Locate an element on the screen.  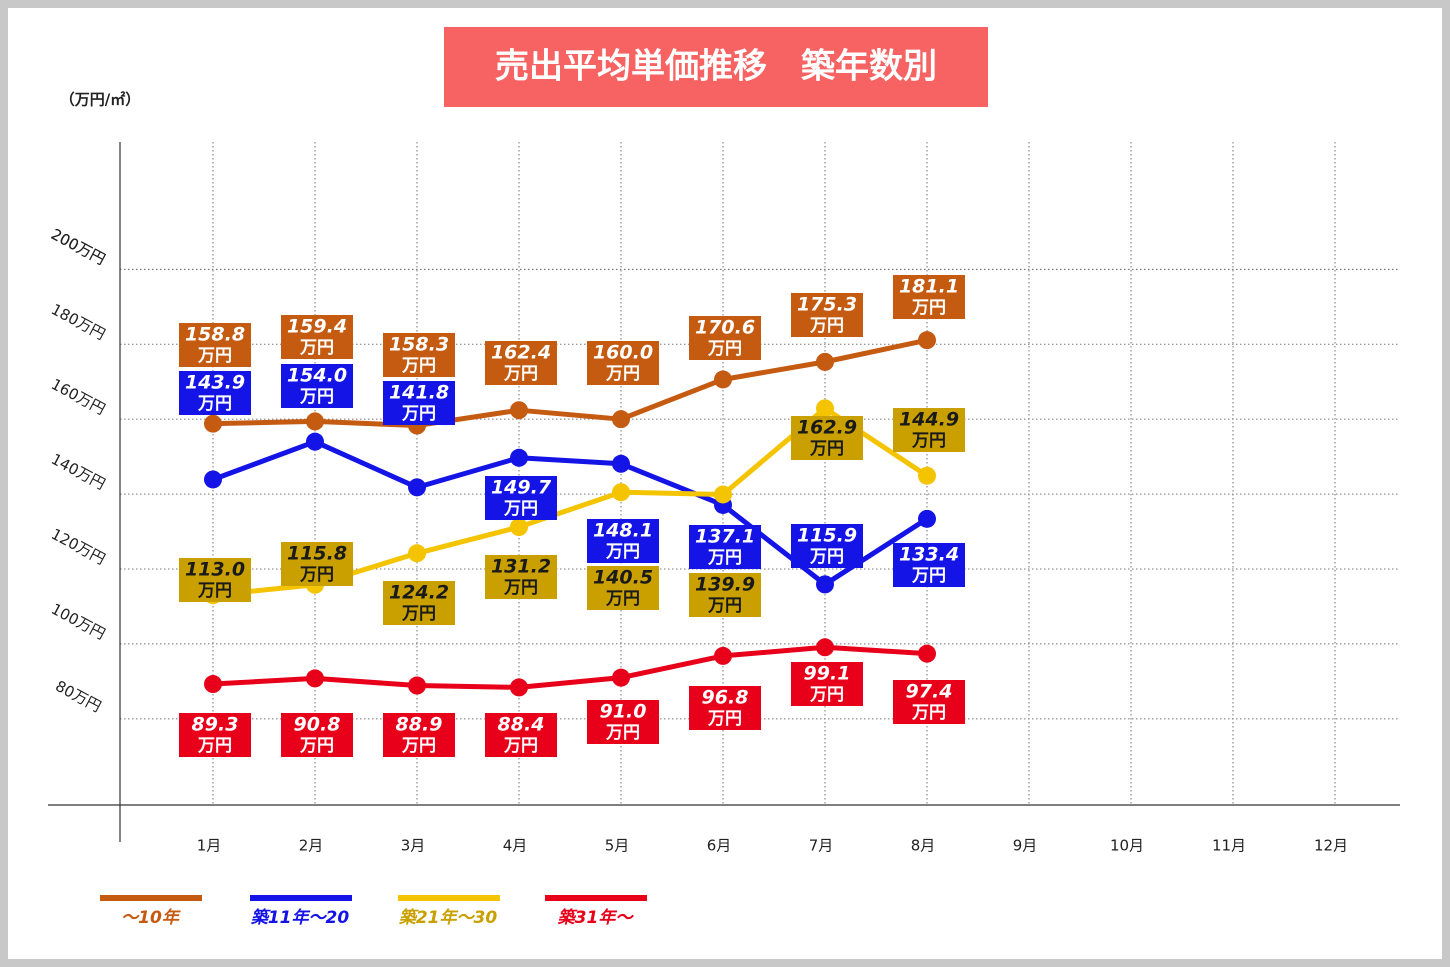
data-label: 159.4 is located at coordinates (317, 327).